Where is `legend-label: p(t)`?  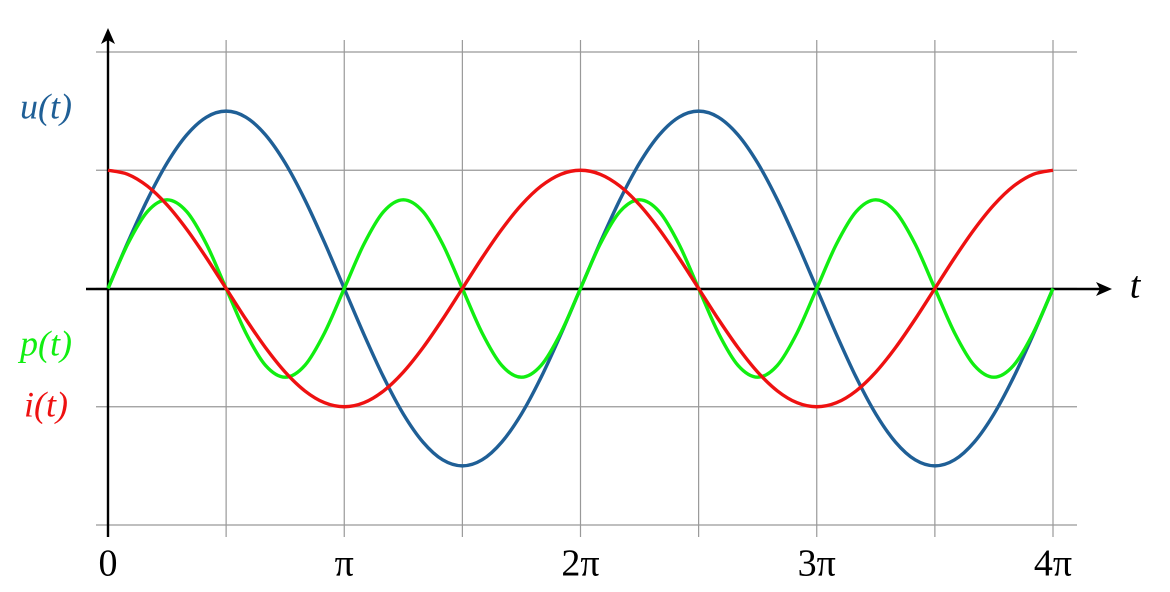 legend-label: p(t) is located at coordinates (44, 343).